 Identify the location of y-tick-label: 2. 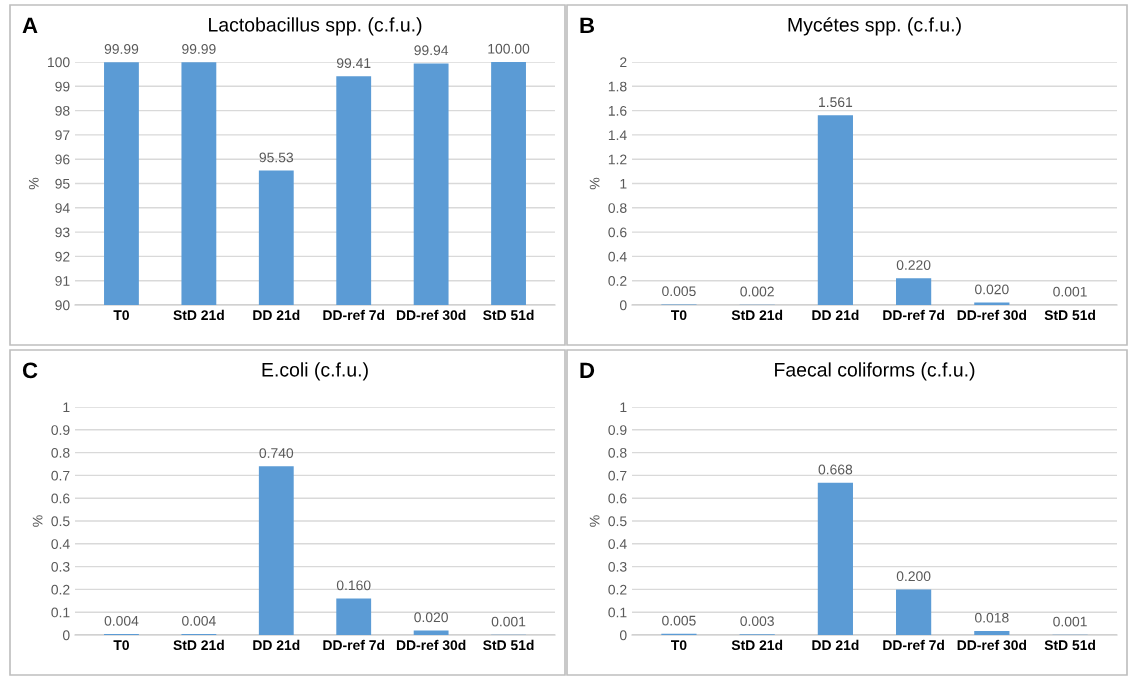
(623, 62).